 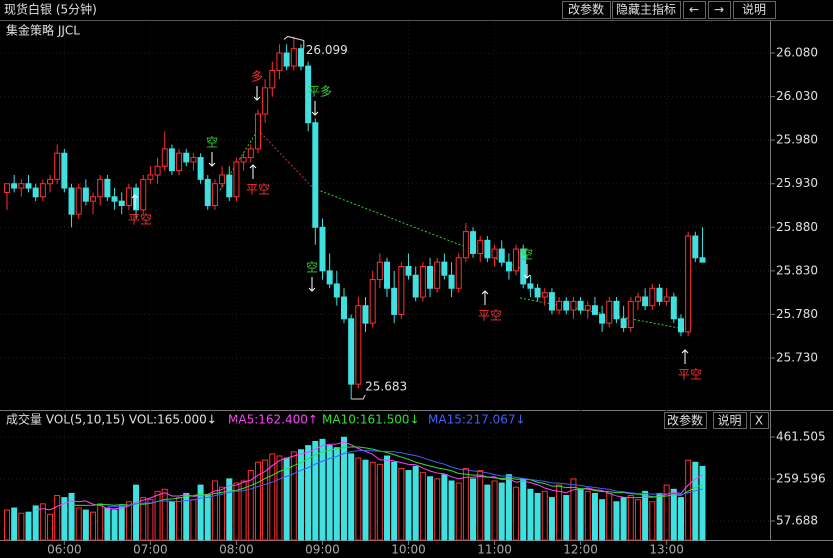 I want to click on button: →, so click(x=719, y=10).